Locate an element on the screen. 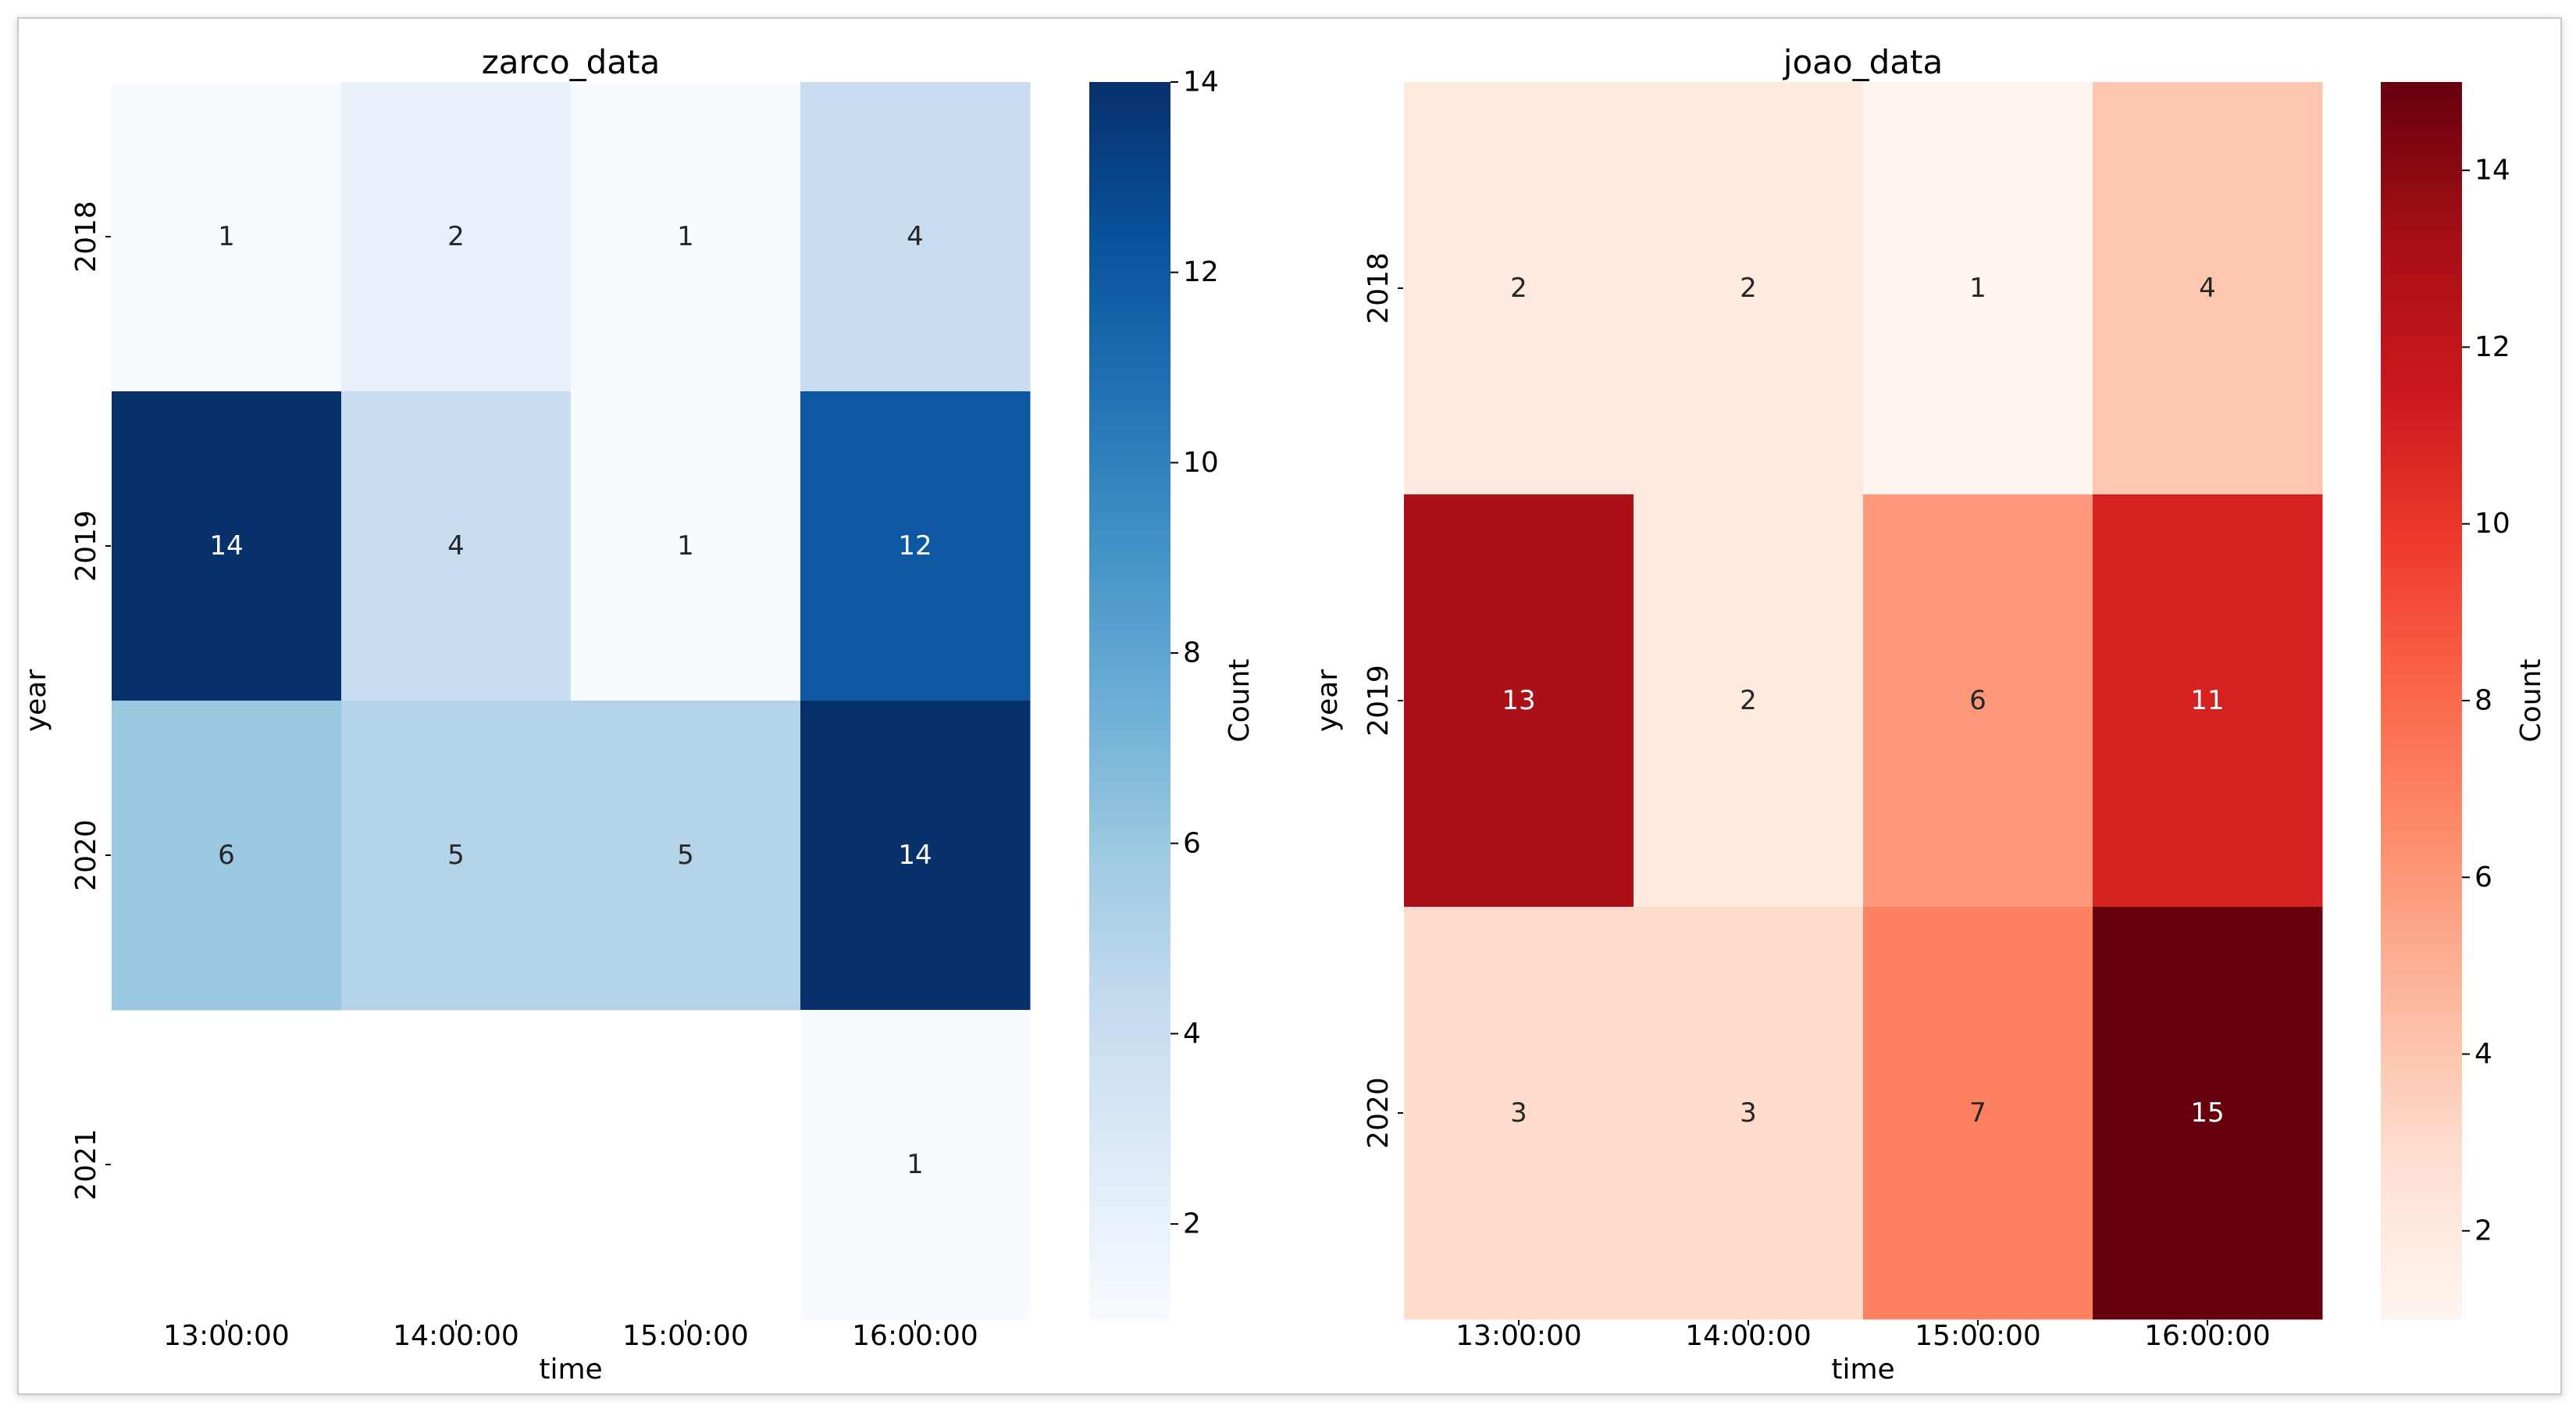 This screenshot has width=2576, height=1409. chart-title: joao_data is located at coordinates (1863, 62).